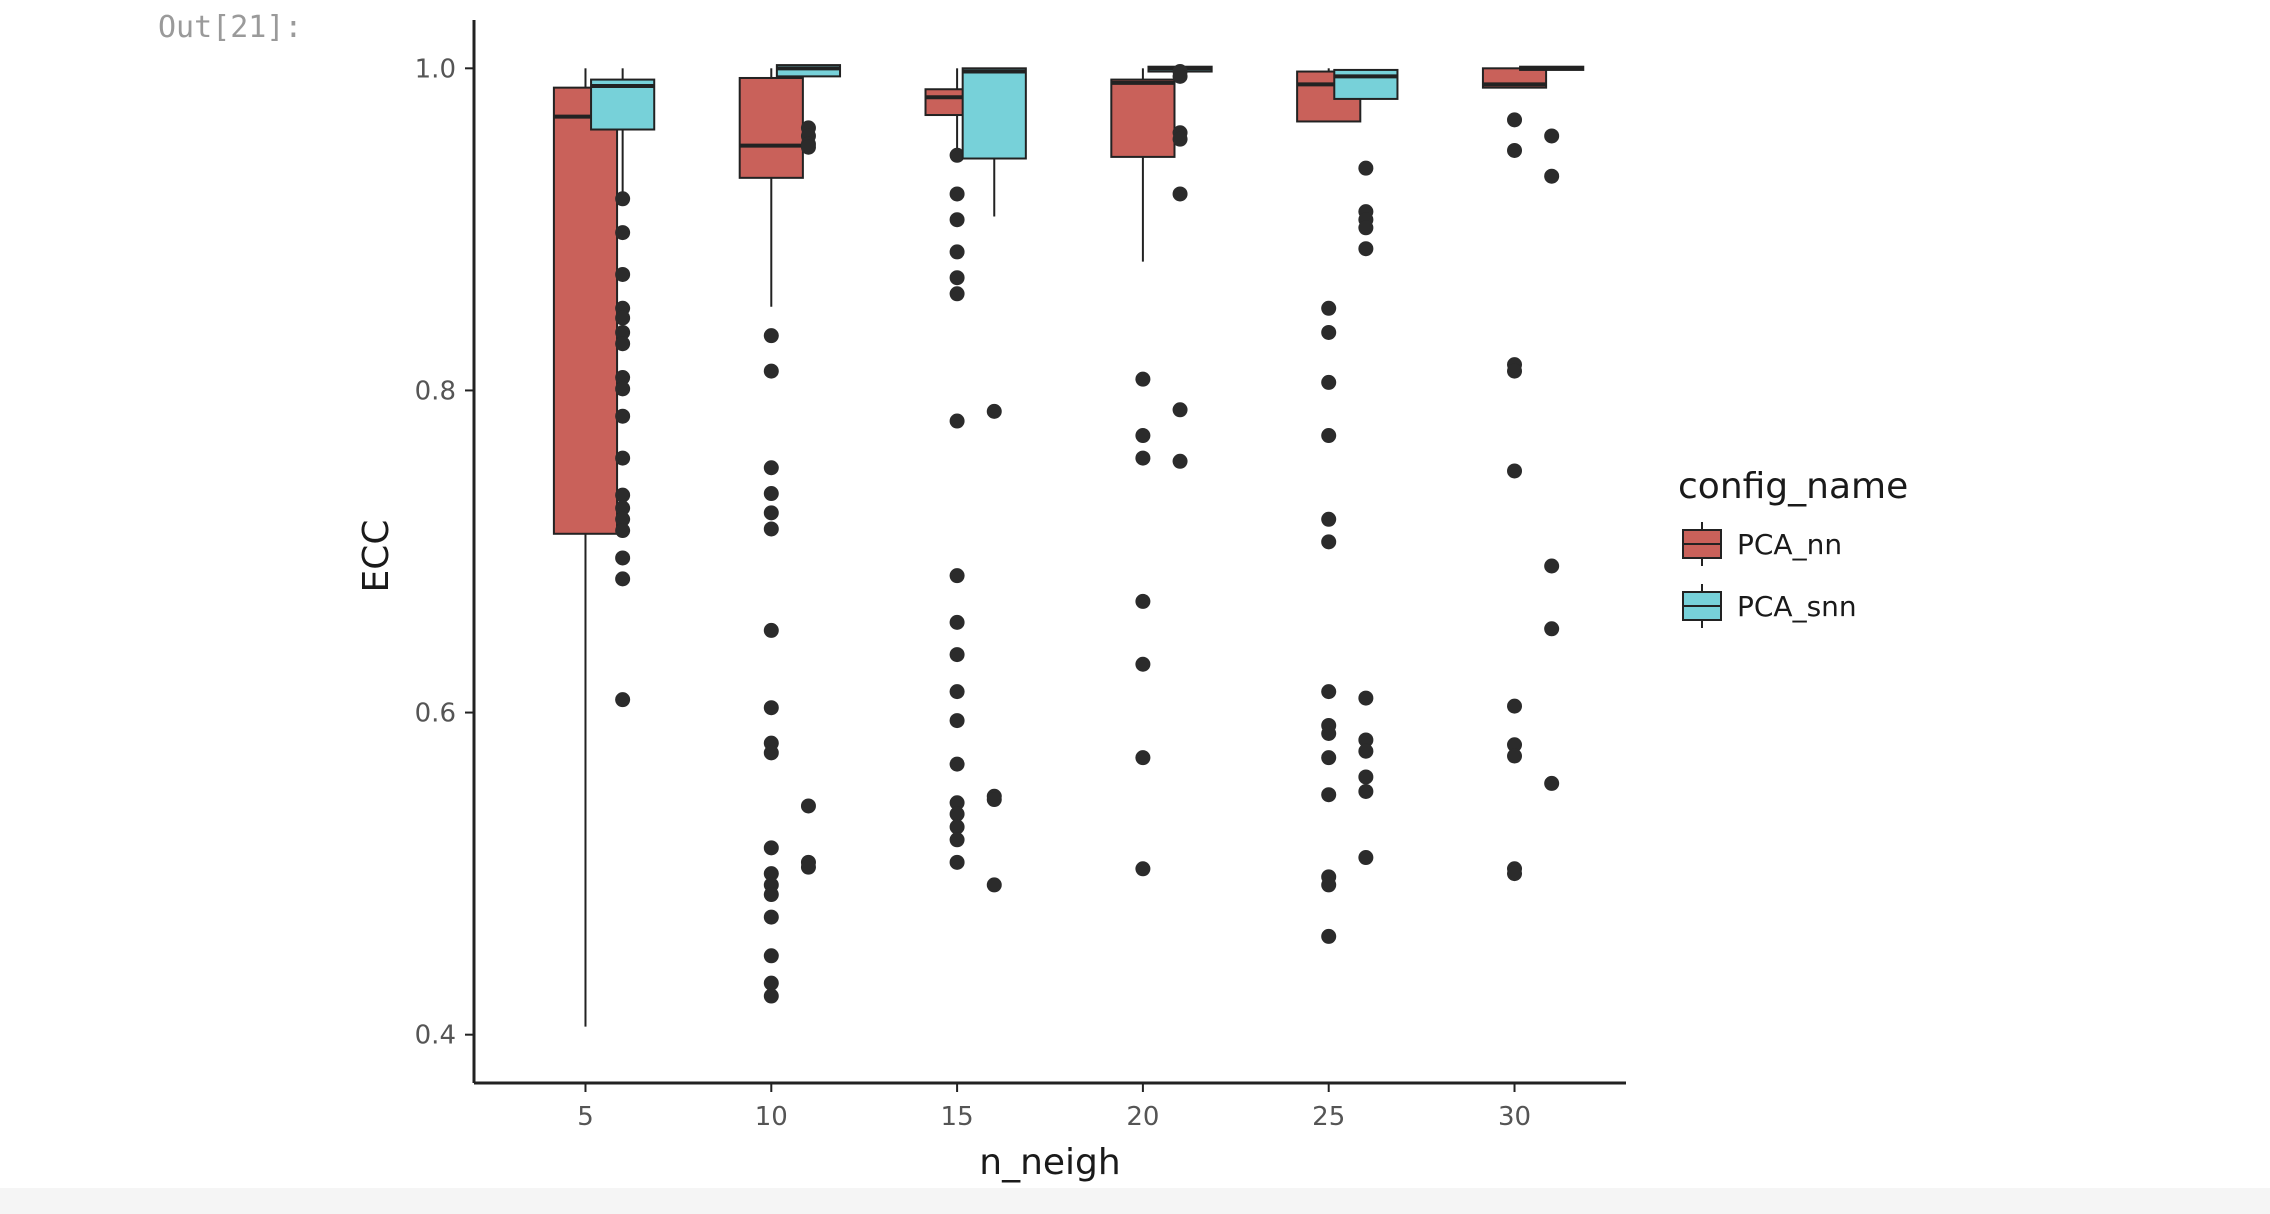  Describe the element at coordinates (435, 69) in the screenshot. I see `y-tick-label: 1.0` at that location.